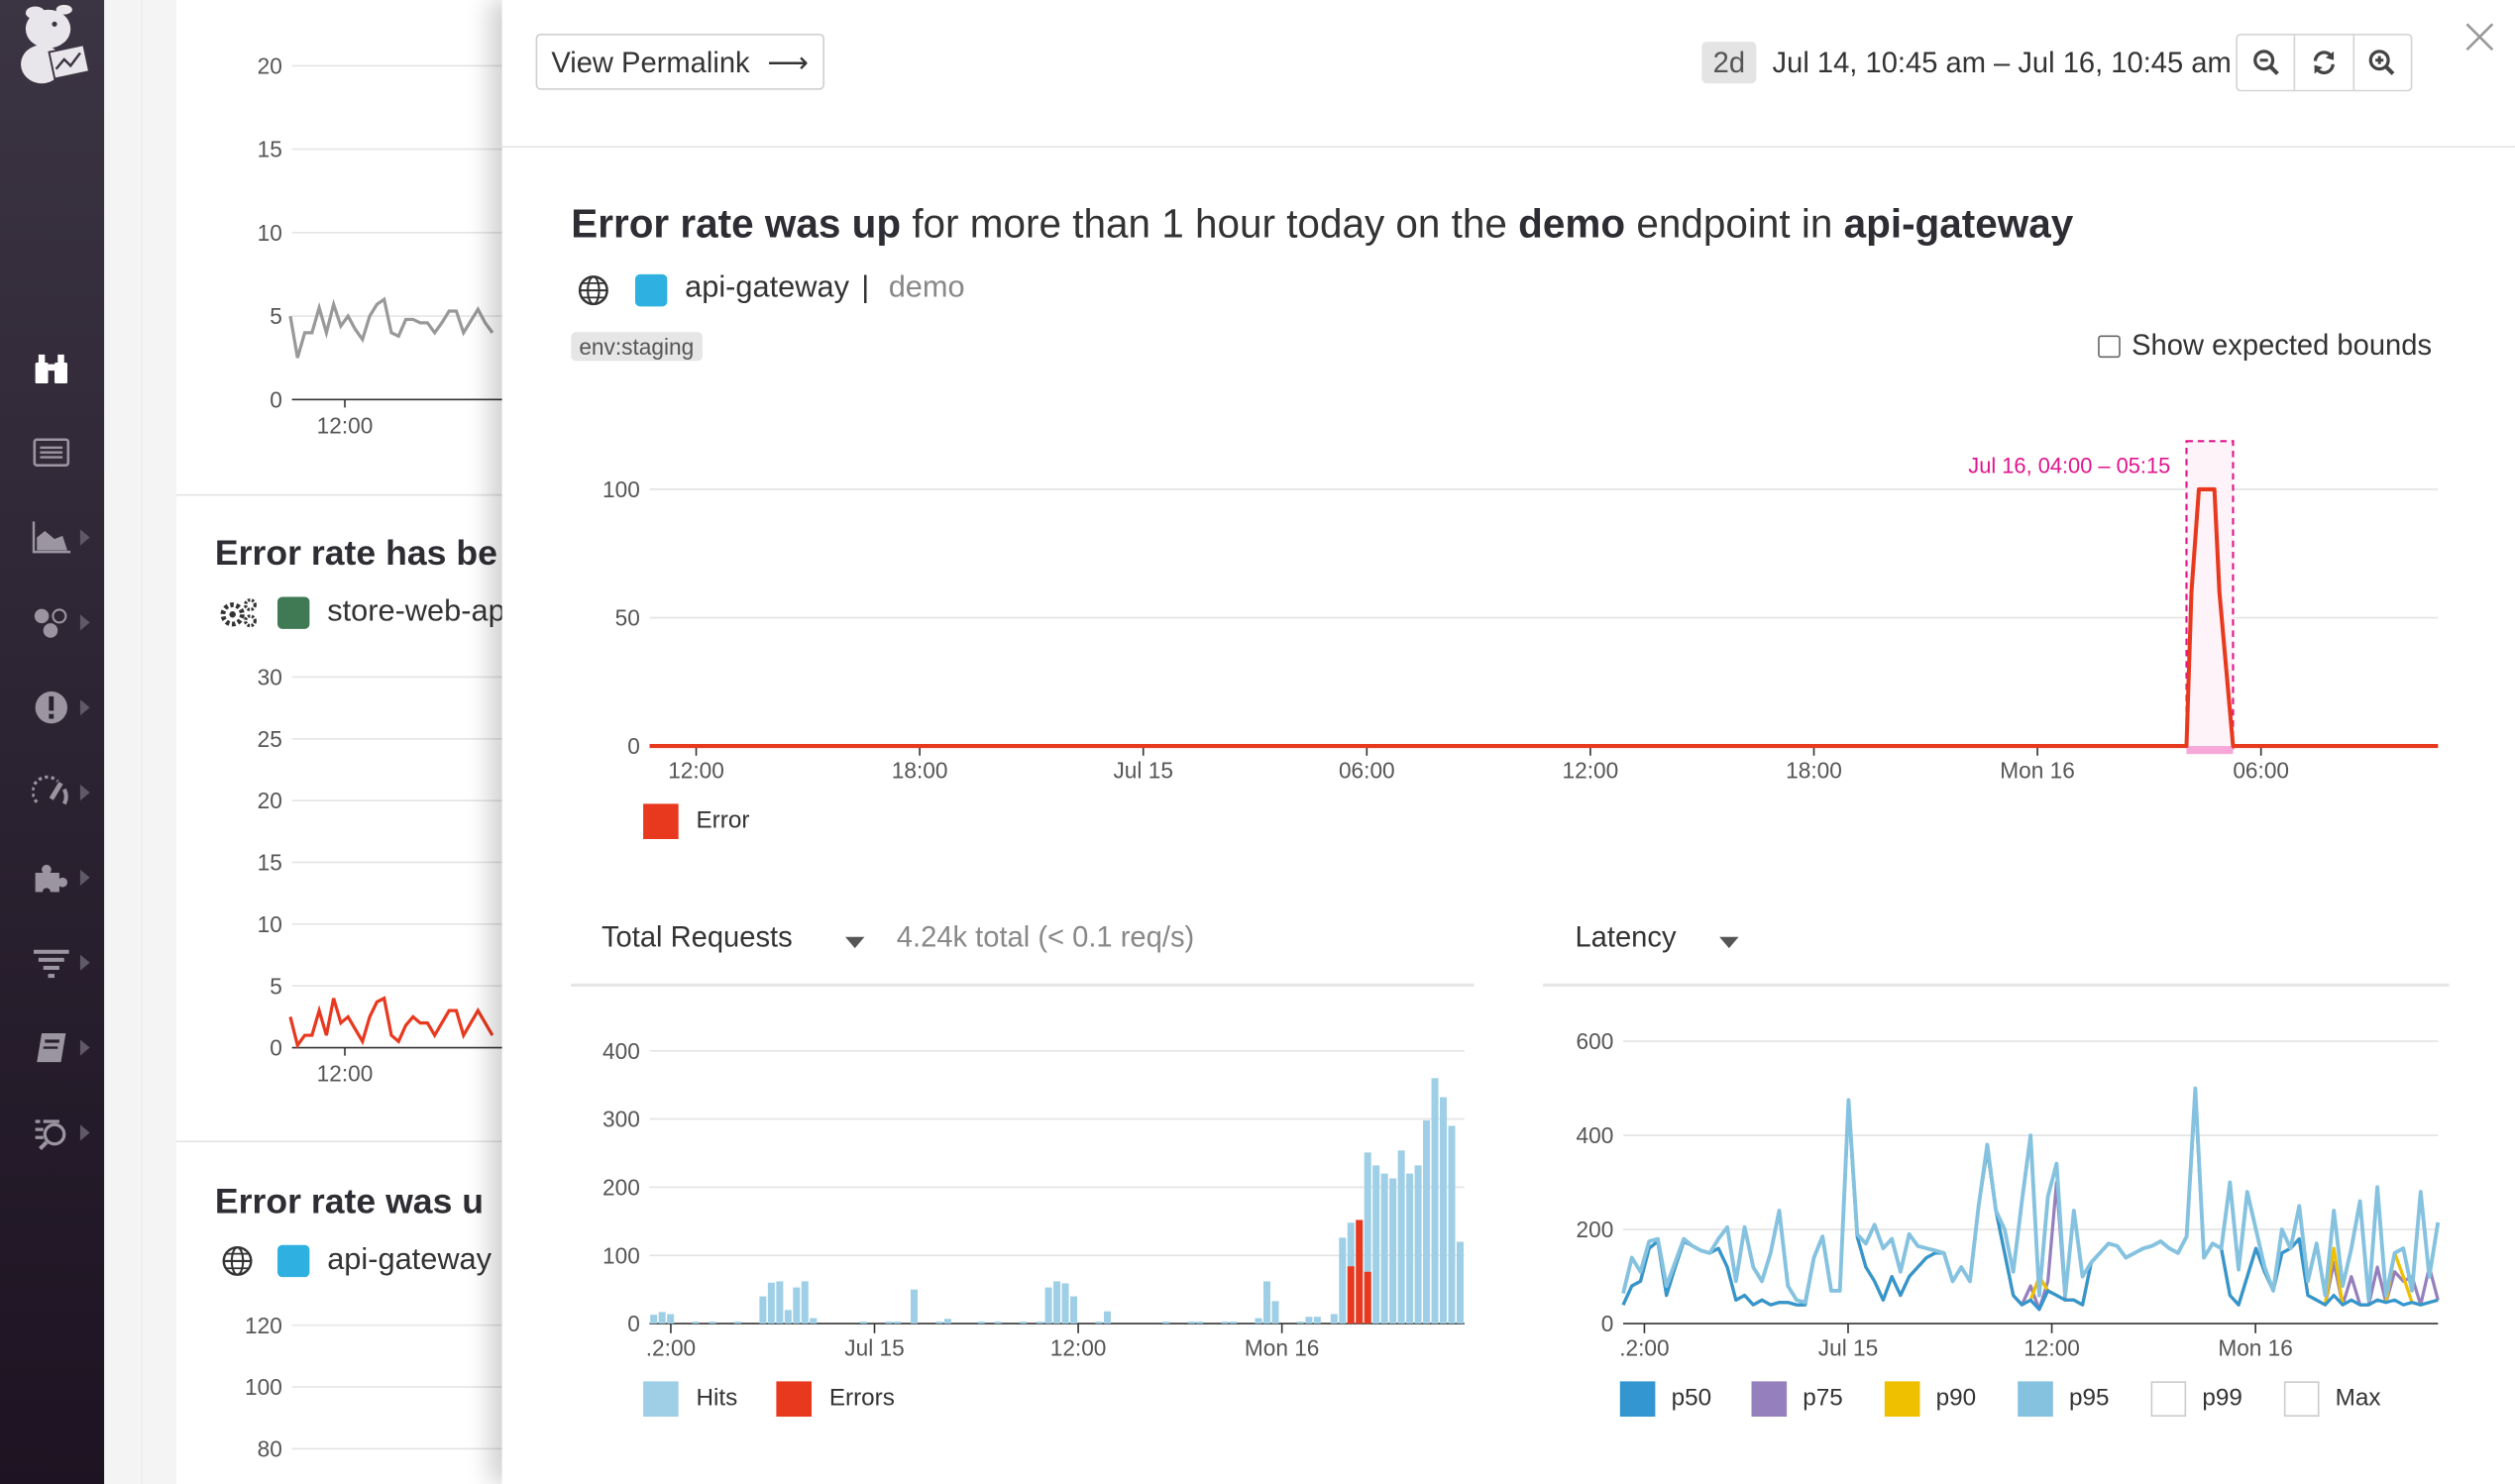 This screenshot has height=1484, width=2515. I want to click on zoom-in-button, so click(2382, 63).